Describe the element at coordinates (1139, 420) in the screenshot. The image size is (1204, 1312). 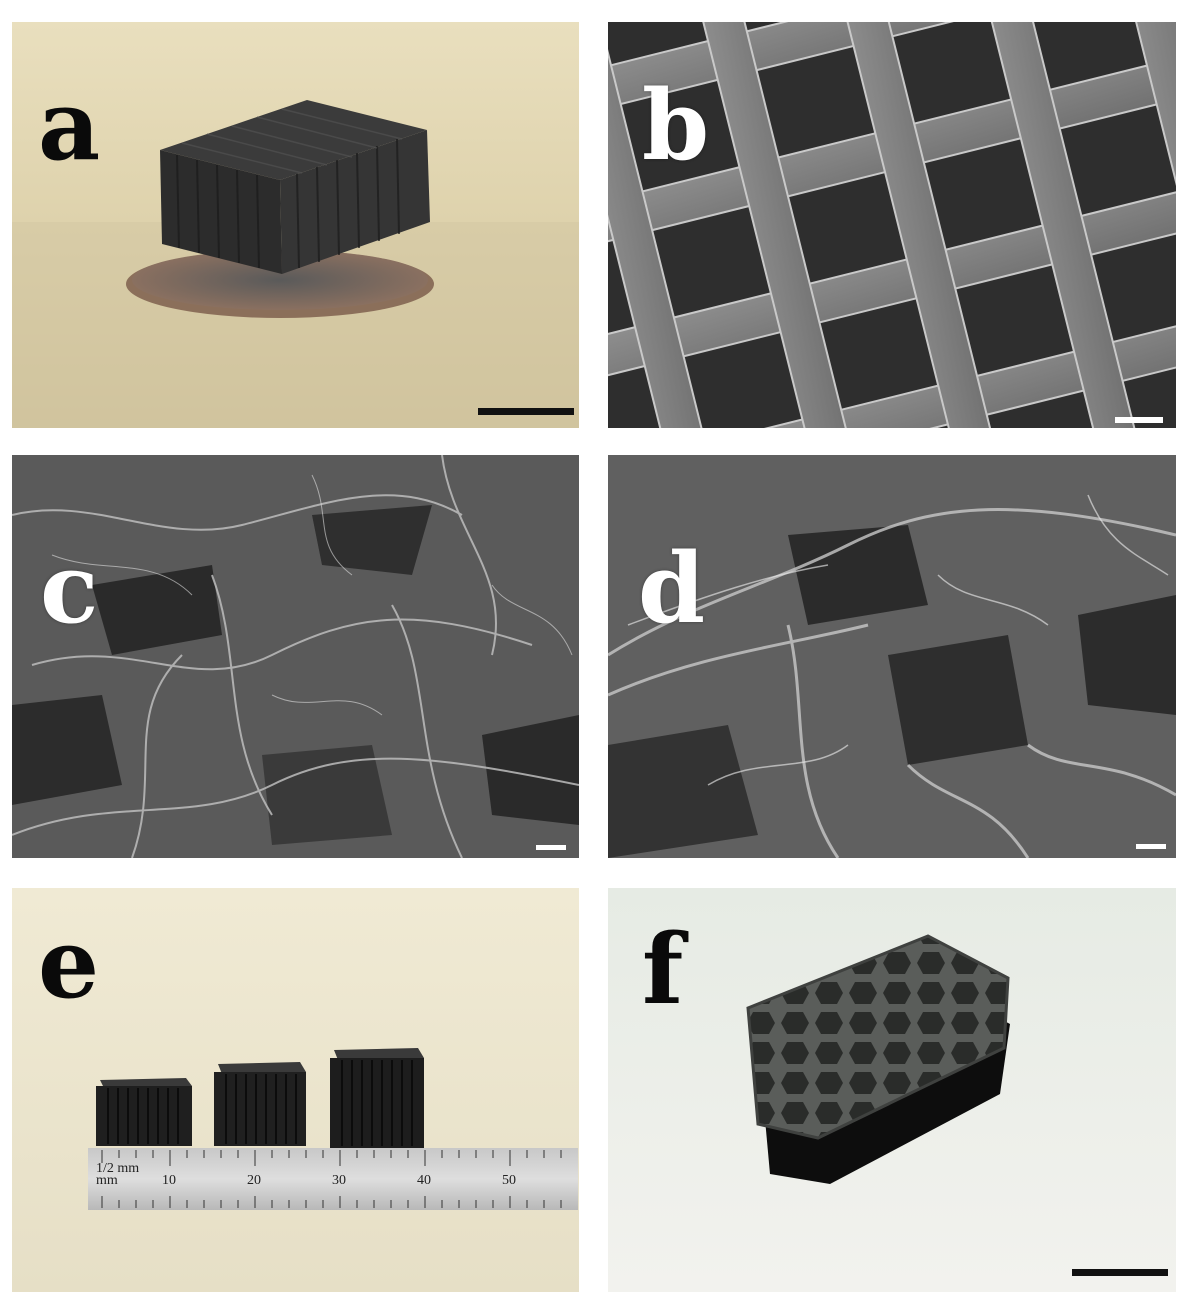
I see `panel-b-scale-bar` at that location.